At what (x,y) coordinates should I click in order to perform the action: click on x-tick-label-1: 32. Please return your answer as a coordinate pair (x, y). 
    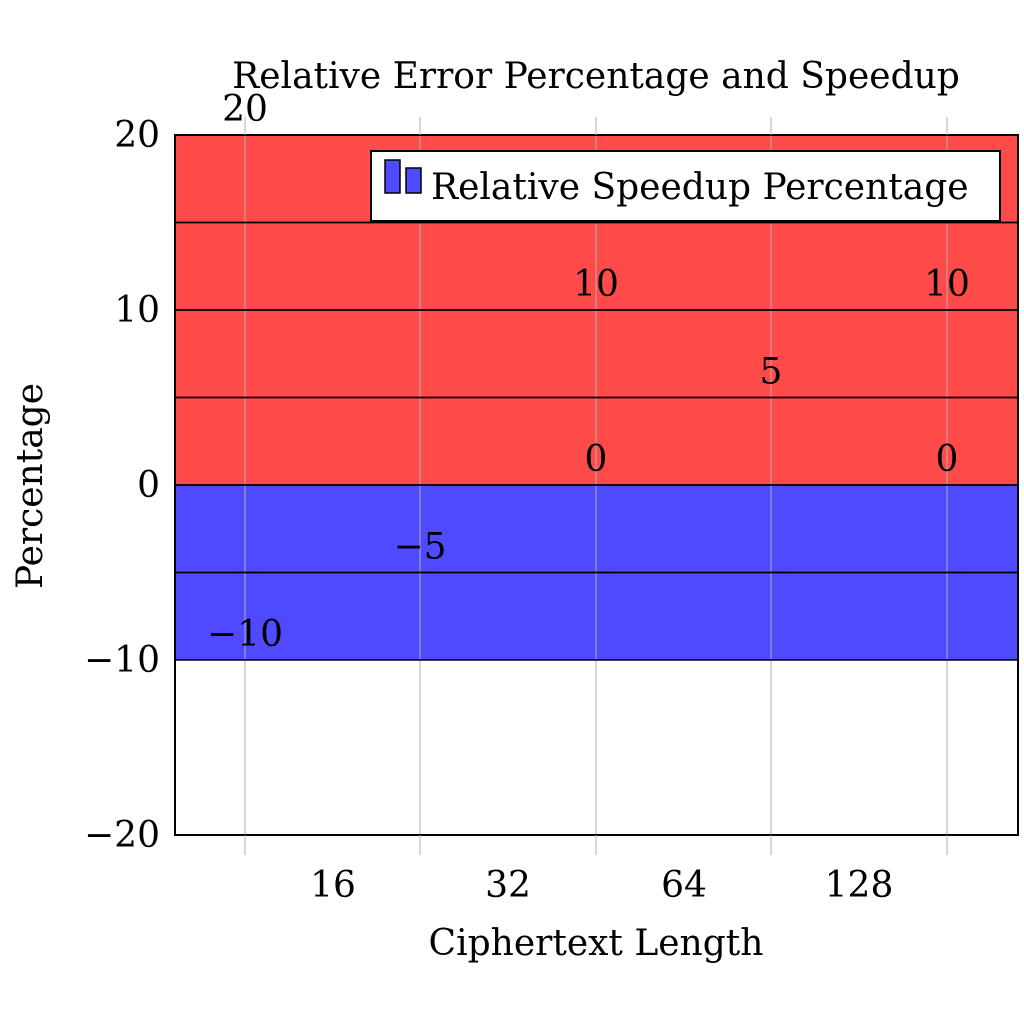
    Looking at the image, I should click on (508, 885).